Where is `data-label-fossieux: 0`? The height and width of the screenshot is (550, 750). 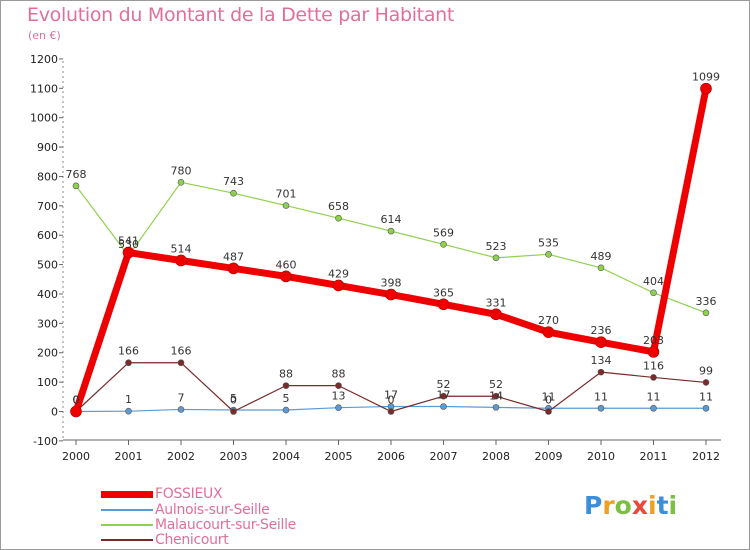
data-label-fossieux: 0 is located at coordinates (76, 400).